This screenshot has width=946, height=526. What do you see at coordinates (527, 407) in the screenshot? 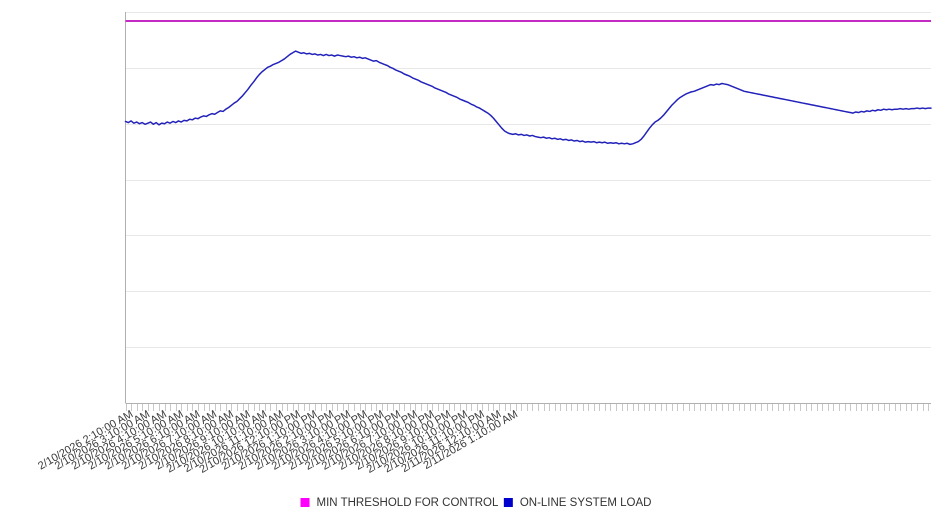
I see `x-axis-ticks-group` at bounding box center [527, 407].